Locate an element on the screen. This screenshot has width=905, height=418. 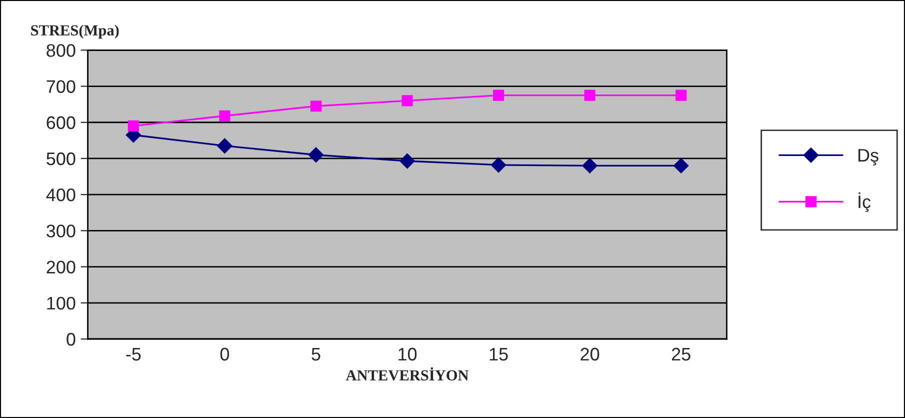
y-tick-label: 400 is located at coordinates (61, 195).